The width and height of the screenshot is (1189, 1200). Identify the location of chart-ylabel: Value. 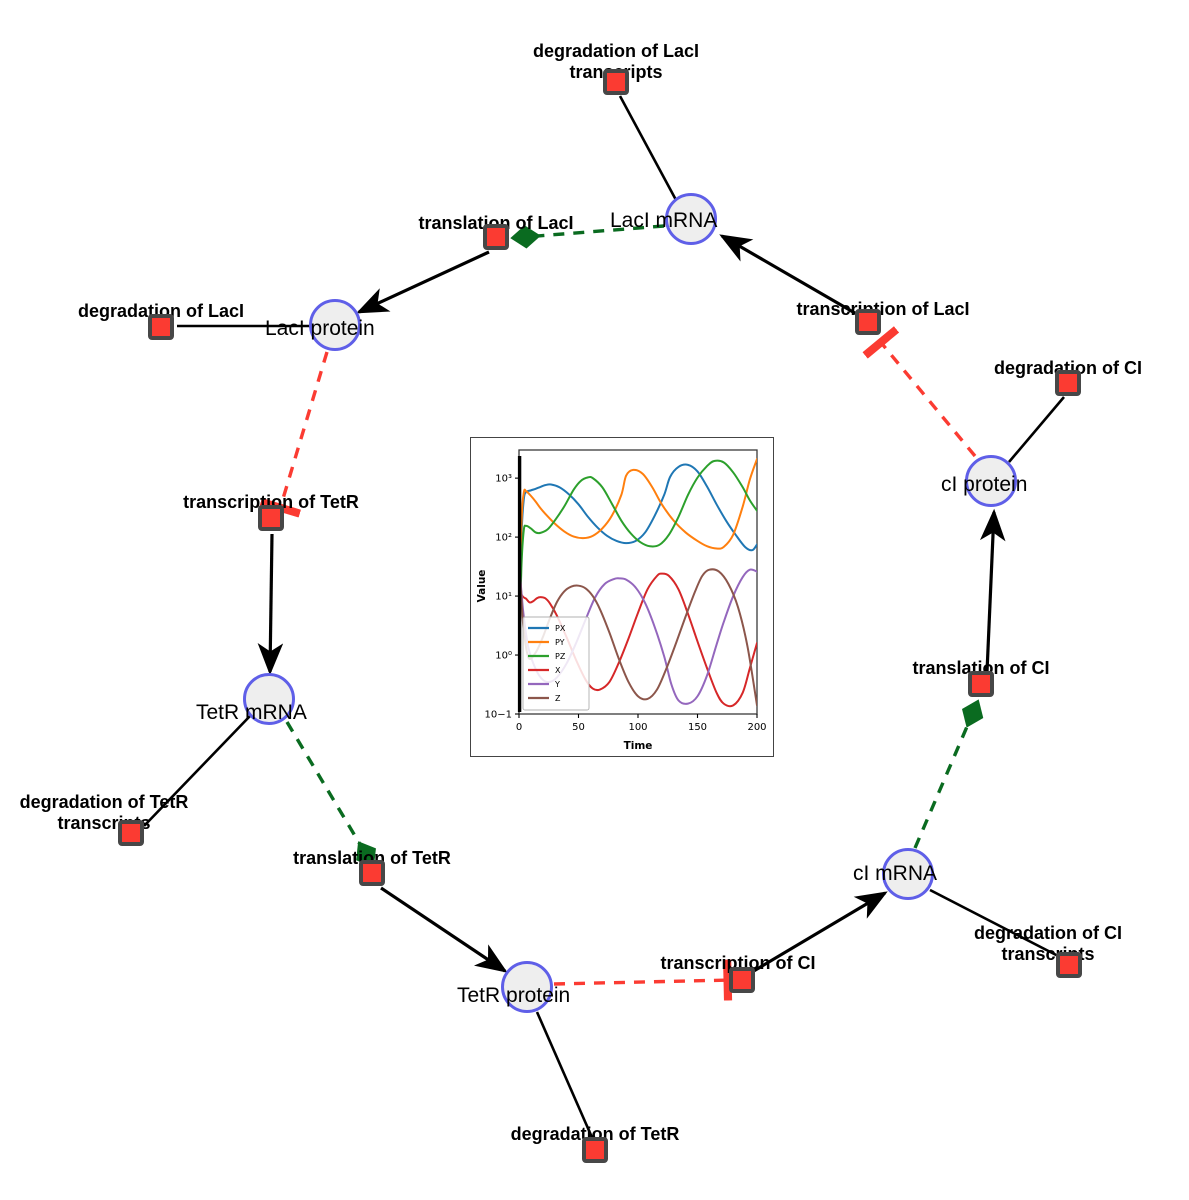
(482, 586).